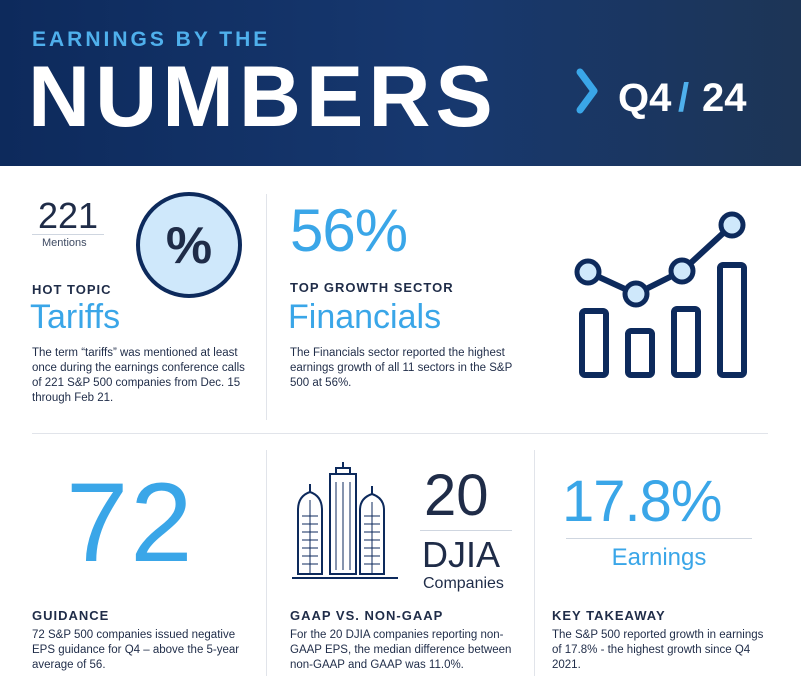  Describe the element at coordinates (151, 39) in the screenshot. I see `header-kicker: EARNINGS BY THE` at that location.